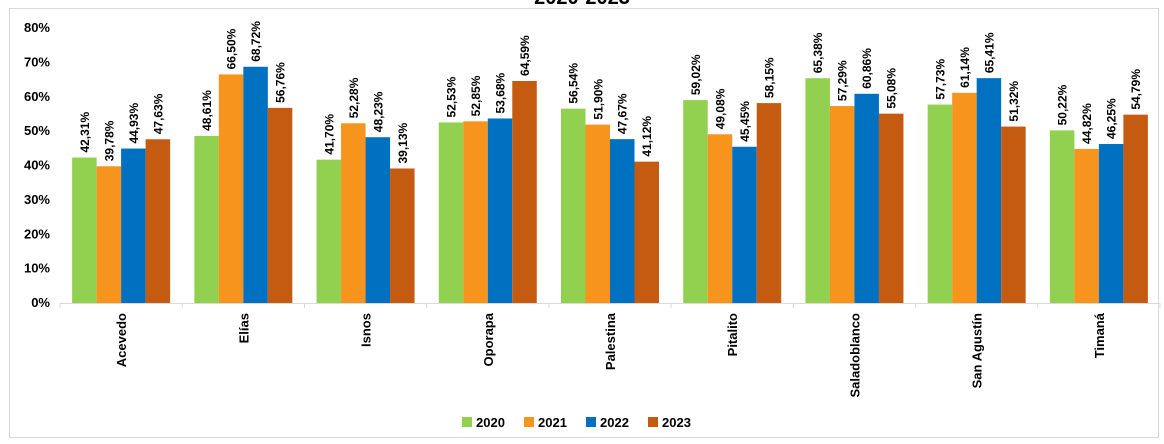 The height and width of the screenshot is (444, 1164). I want to click on y-tick-label: 20%, so click(37, 233).